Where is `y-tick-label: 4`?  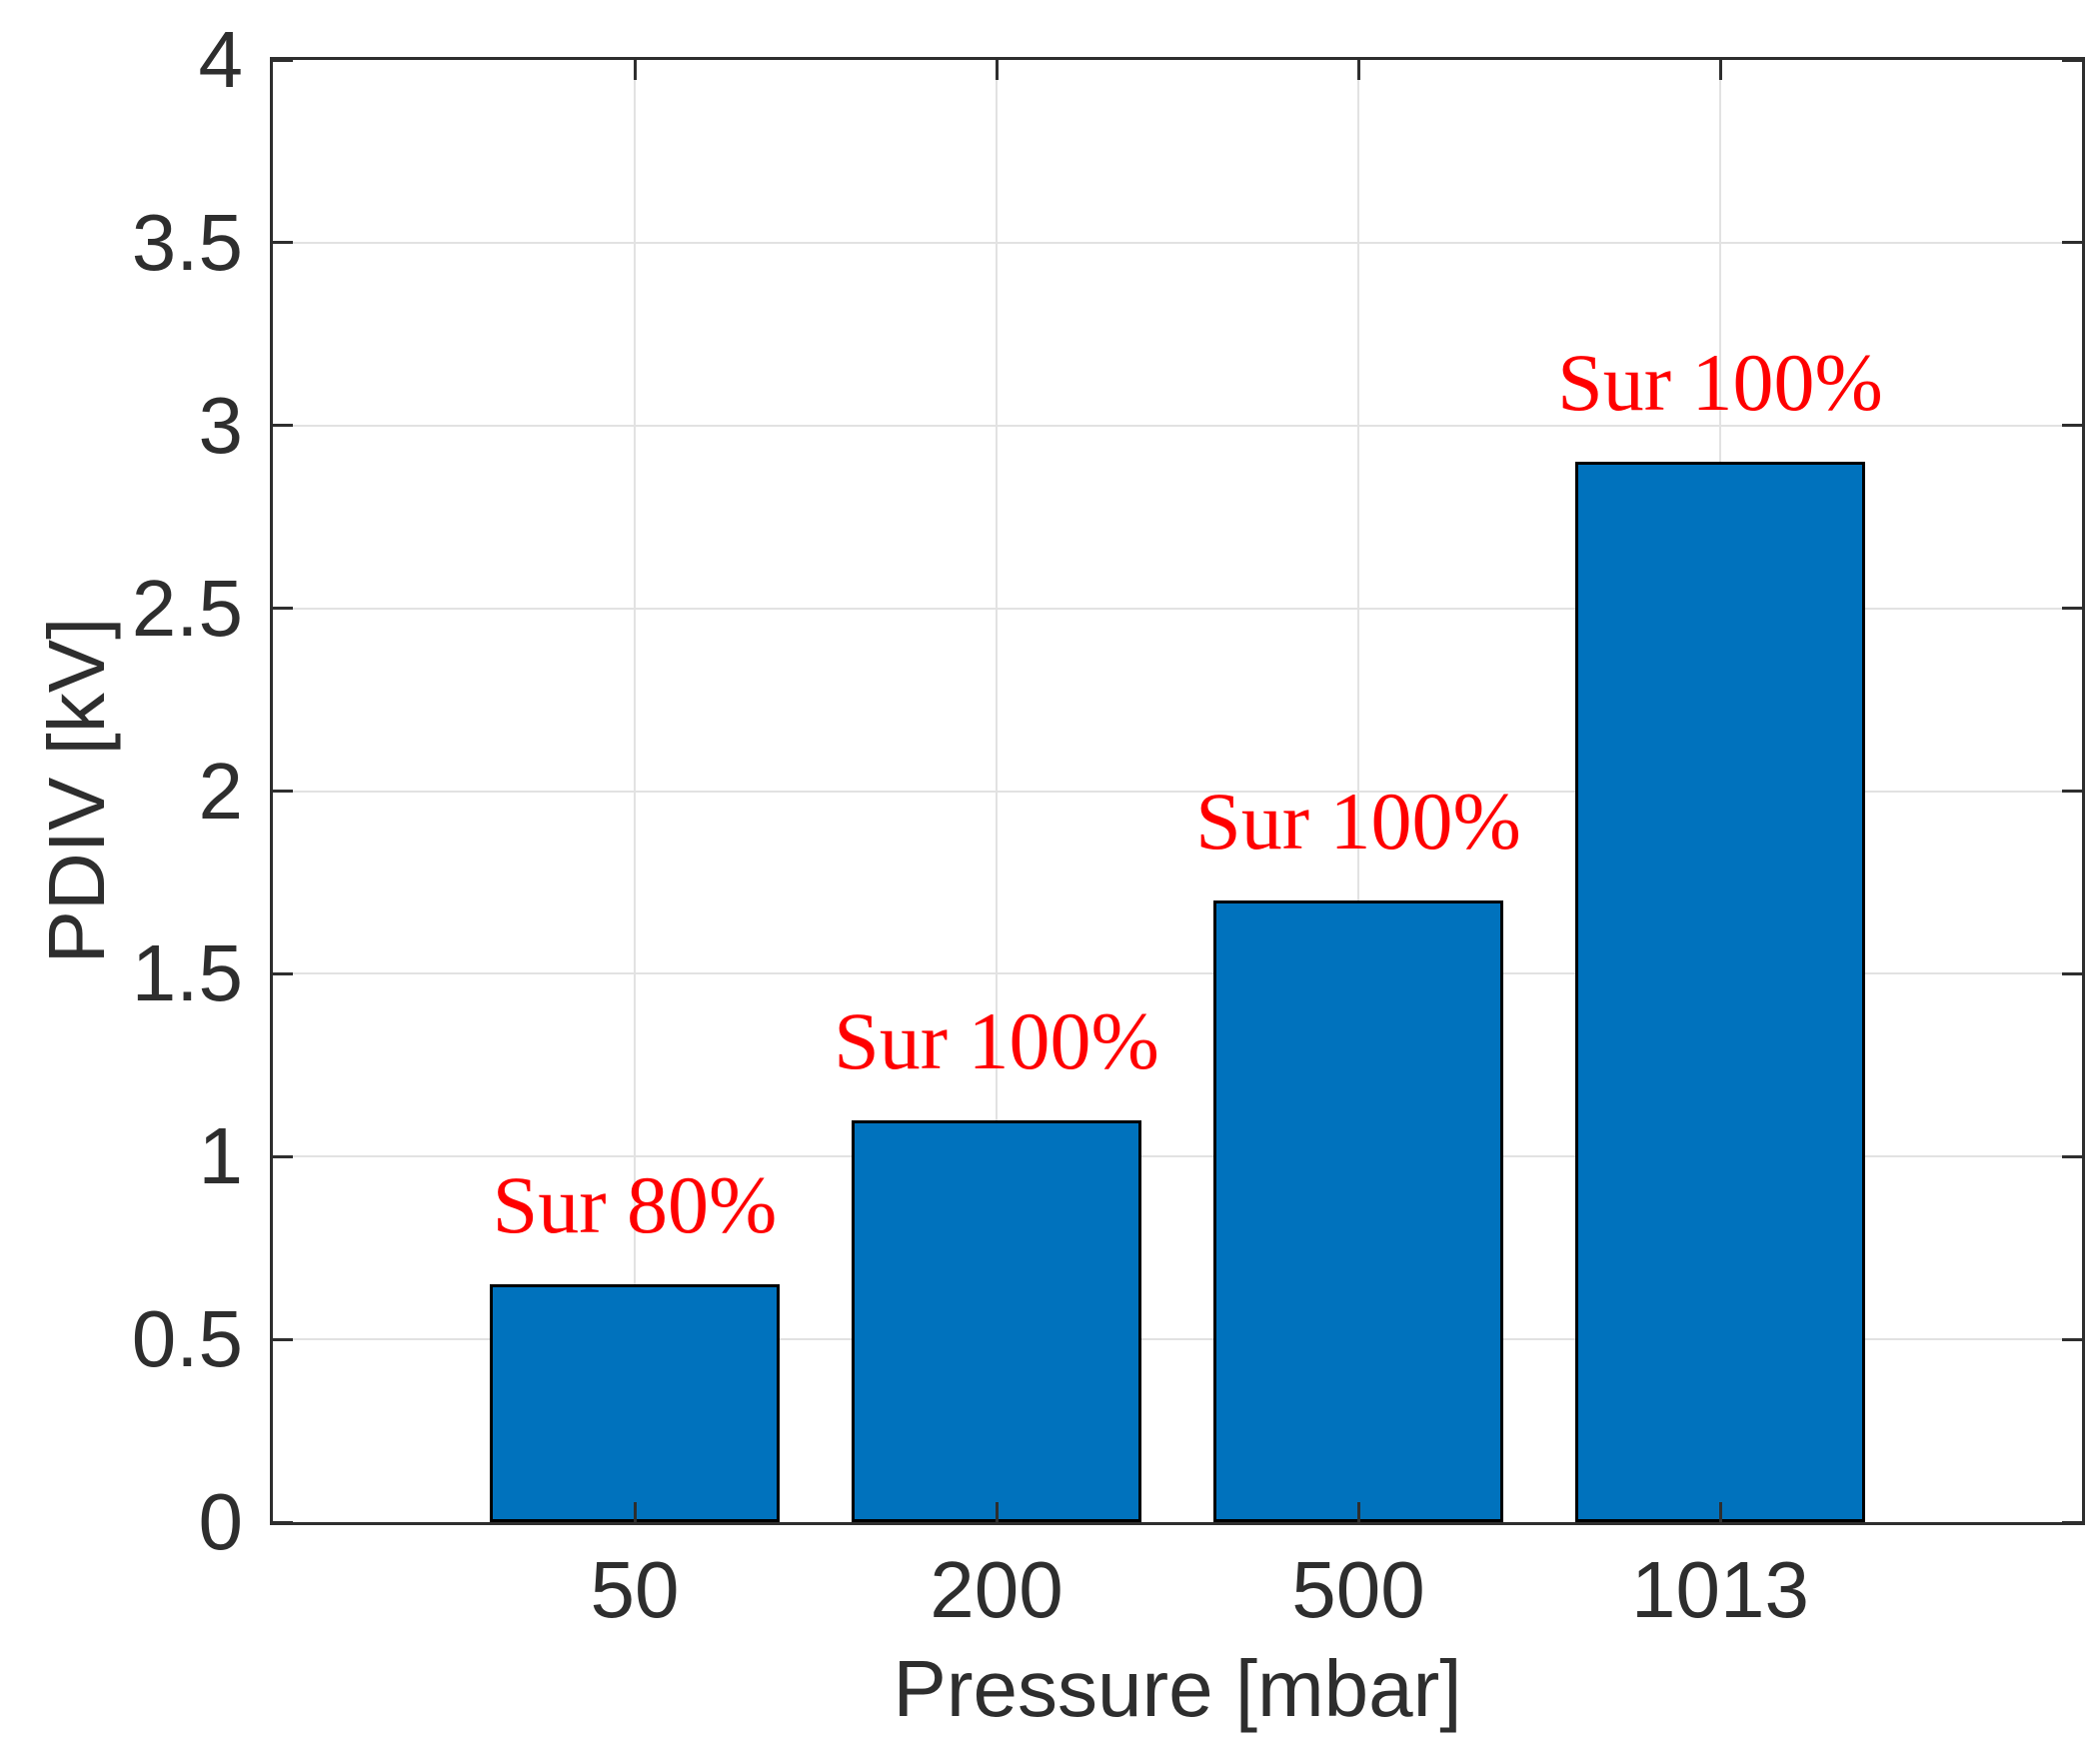
y-tick-label: 4 is located at coordinates (221, 59).